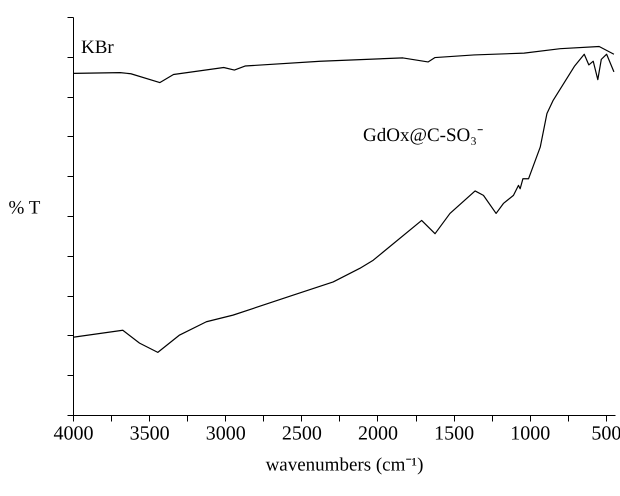 This screenshot has height=496, width=620. What do you see at coordinates (423, 135) in the screenshot?
I see `text: GdOx@C-SO₃⁻` at bounding box center [423, 135].